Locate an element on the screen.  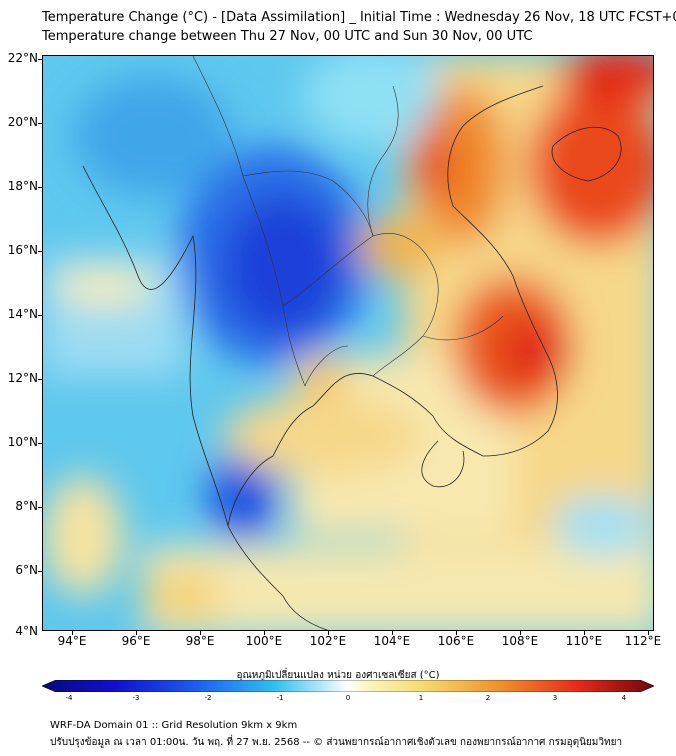
colorbar-tick: 0 is located at coordinates (348, 698).